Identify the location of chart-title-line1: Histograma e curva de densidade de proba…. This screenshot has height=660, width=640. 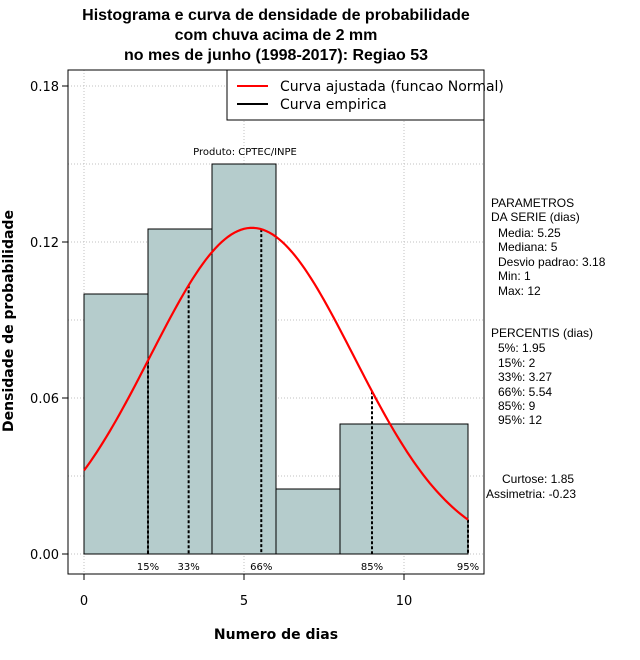
(276, 15).